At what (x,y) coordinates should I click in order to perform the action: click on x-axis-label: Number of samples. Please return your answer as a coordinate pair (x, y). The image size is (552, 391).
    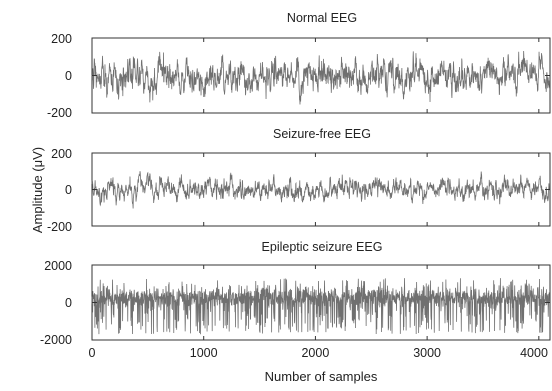
    Looking at the image, I should click on (321, 376).